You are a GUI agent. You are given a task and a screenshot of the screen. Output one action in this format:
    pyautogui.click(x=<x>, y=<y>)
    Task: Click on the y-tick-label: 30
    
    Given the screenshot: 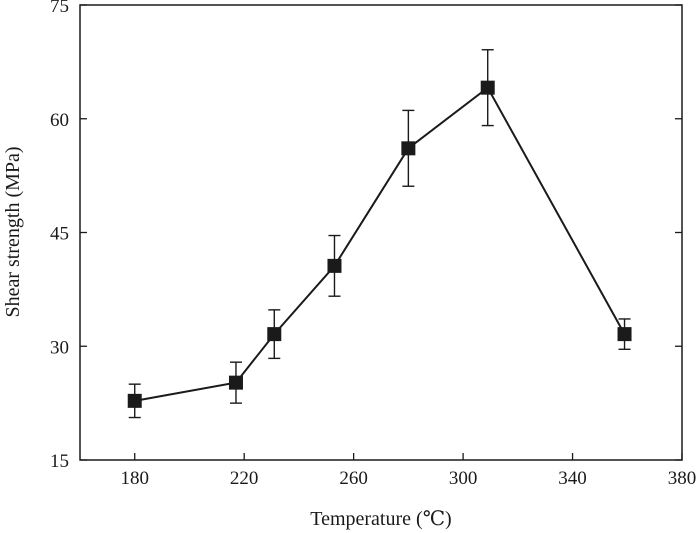 What is the action you would take?
    pyautogui.click(x=59, y=347)
    